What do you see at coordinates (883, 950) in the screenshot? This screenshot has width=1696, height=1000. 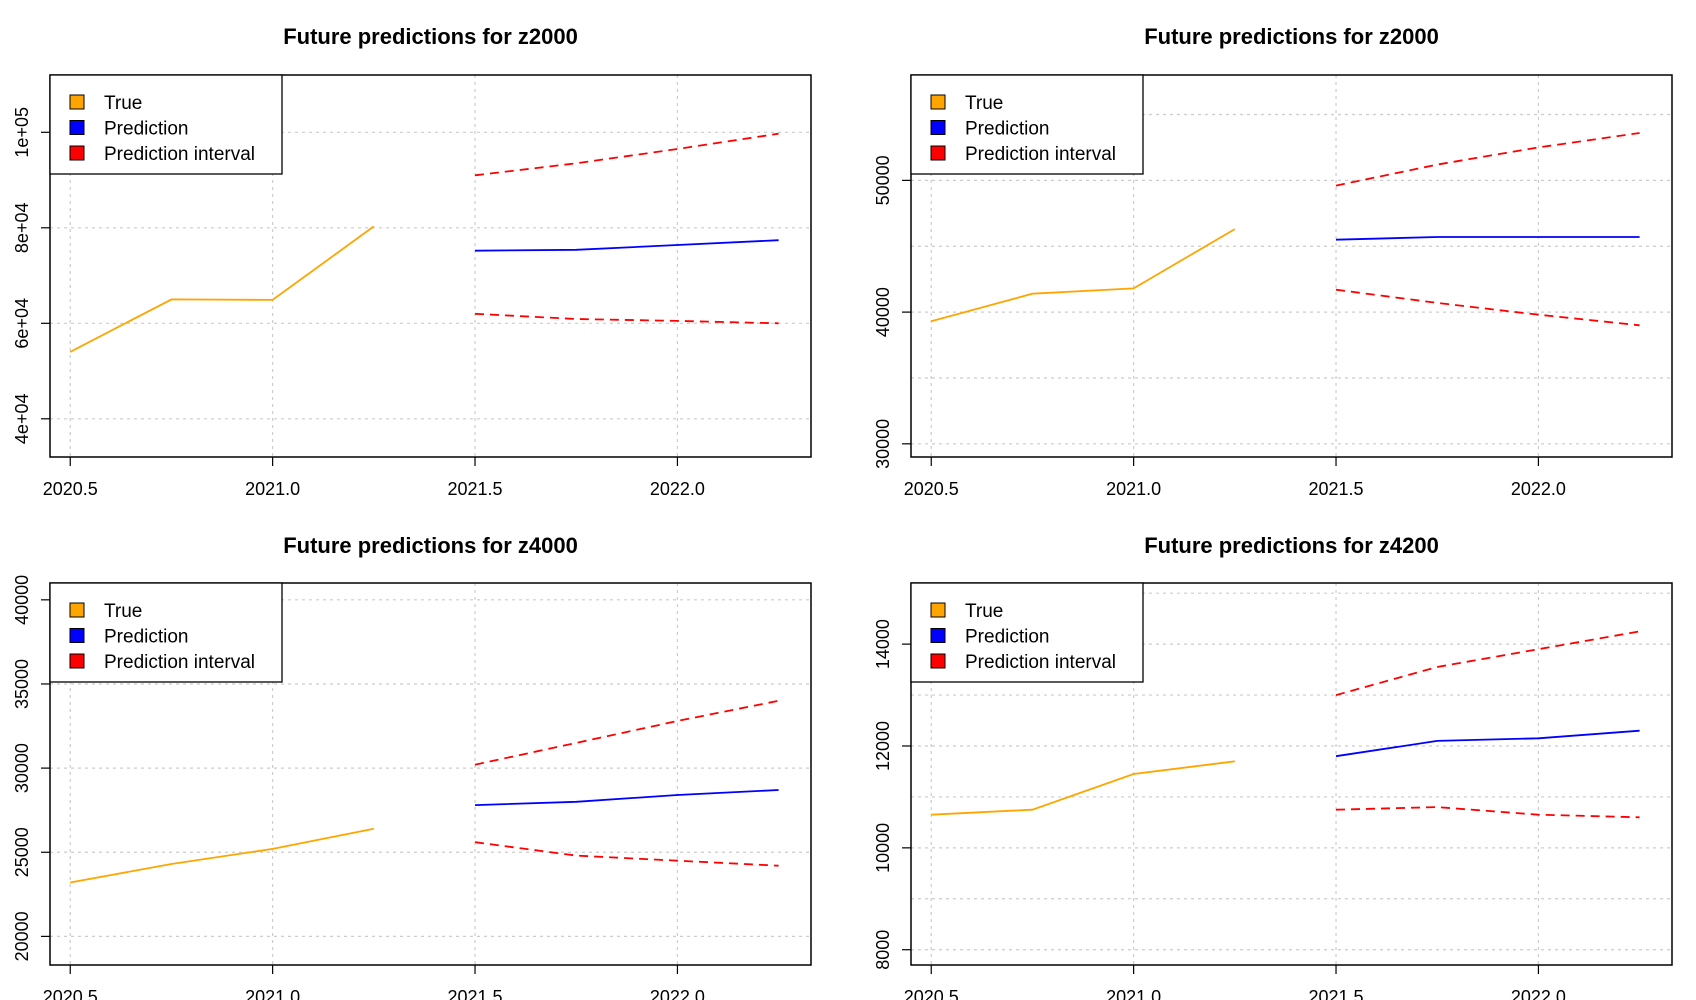 I see `y-tick-label: 8000` at bounding box center [883, 950].